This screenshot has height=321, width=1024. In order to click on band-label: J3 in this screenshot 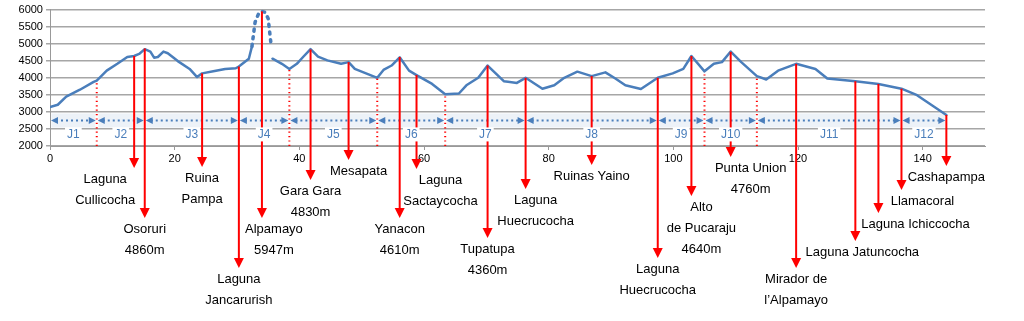, I will do `click(192, 133)`.